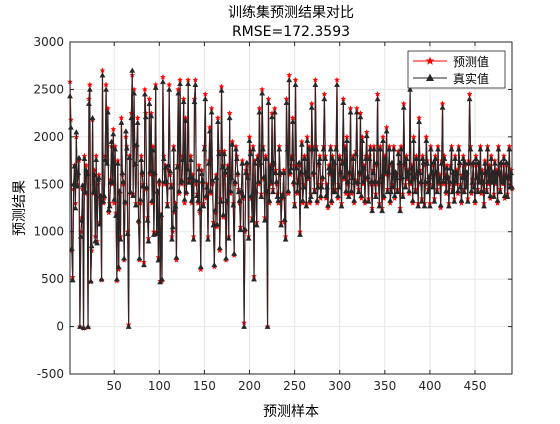  What do you see at coordinates (48, 232) in the screenshot?
I see `y-tick-label: 1000` at bounding box center [48, 232].